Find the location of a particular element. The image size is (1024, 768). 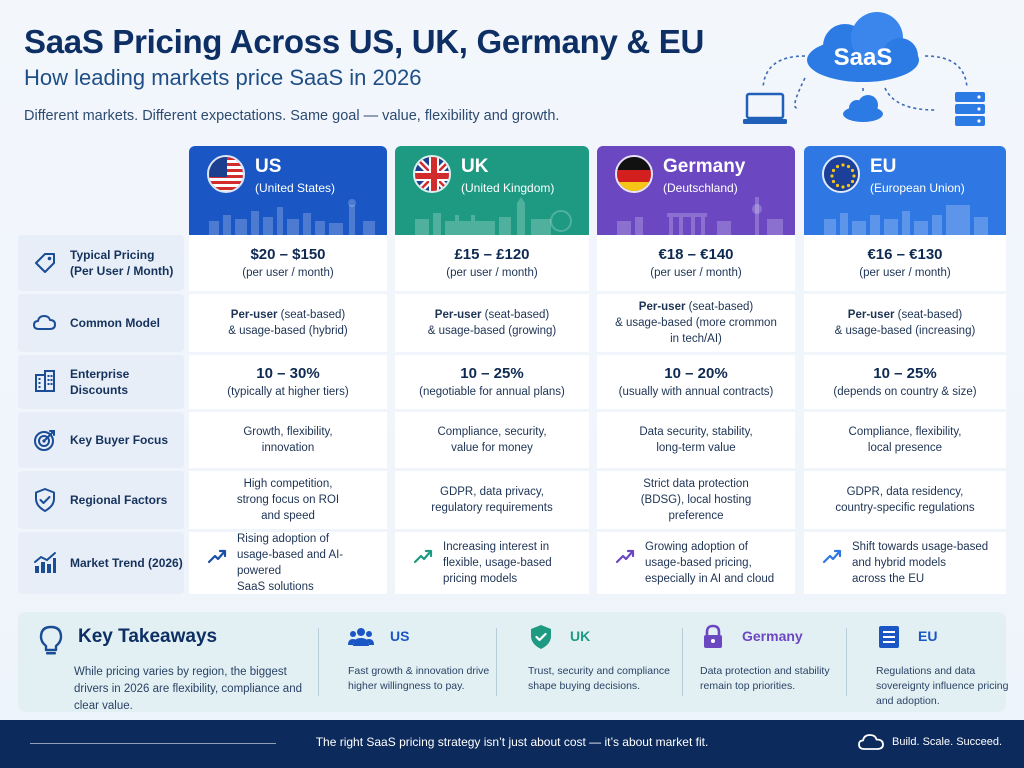

cell-focus-uk: Compliance, security, value for money is located at coordinates (492, 440).